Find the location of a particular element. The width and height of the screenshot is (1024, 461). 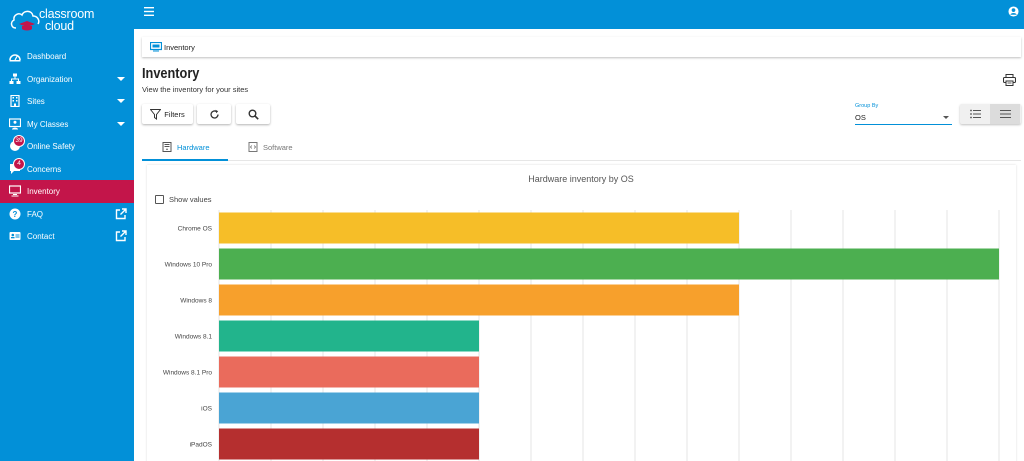

search-icon is located at coordinates (253, 114).